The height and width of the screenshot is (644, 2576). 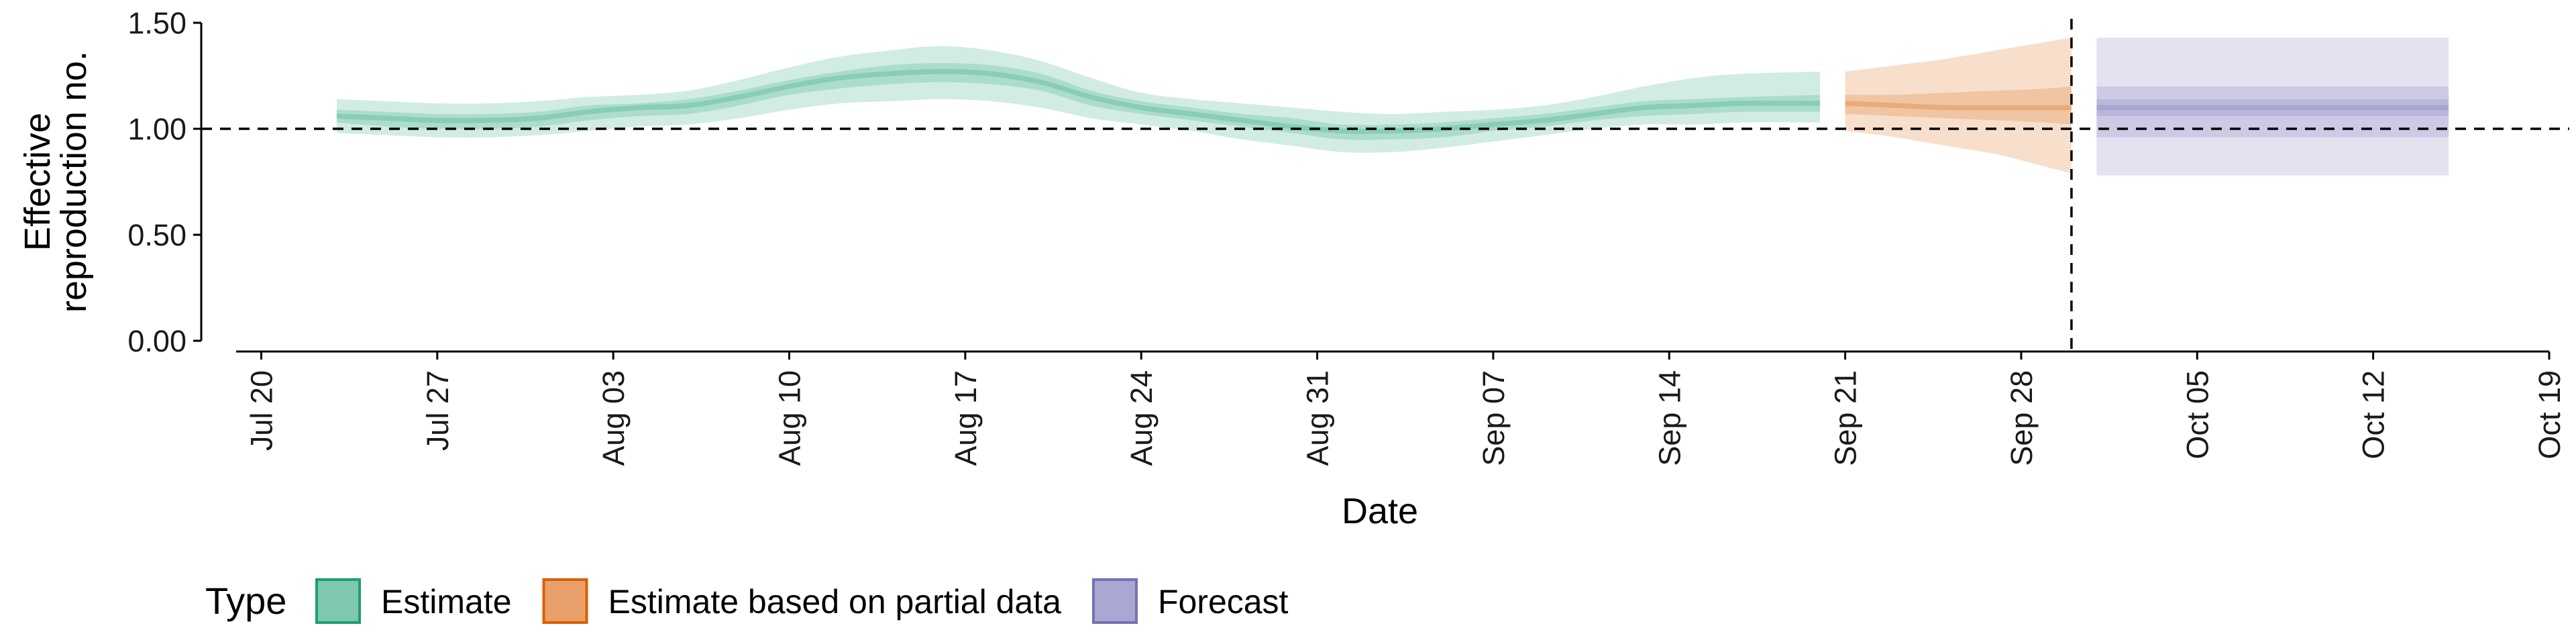 I want to click on x-tick-label: Oct 12, so click(x=2374, y=415).